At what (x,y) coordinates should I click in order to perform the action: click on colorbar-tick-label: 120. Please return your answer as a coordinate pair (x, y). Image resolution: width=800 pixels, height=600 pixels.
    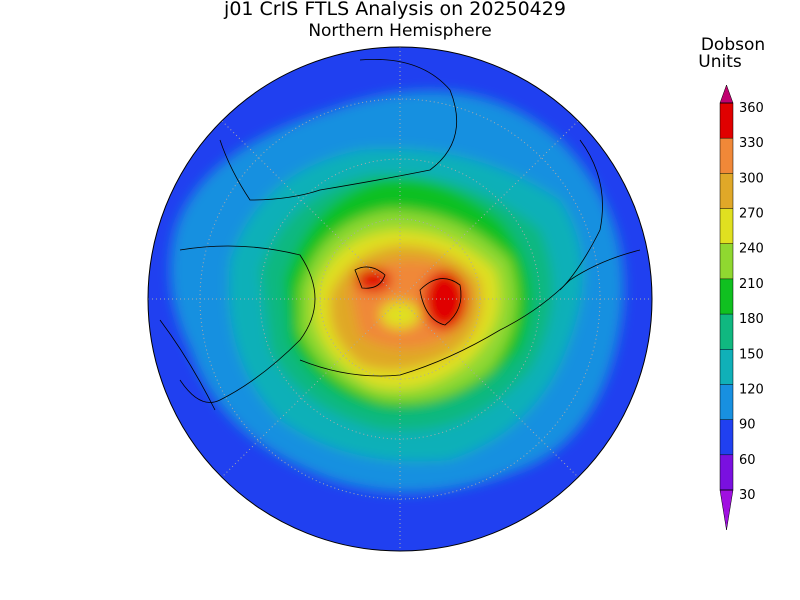
    Looking at the image, I should click on (751, 389).